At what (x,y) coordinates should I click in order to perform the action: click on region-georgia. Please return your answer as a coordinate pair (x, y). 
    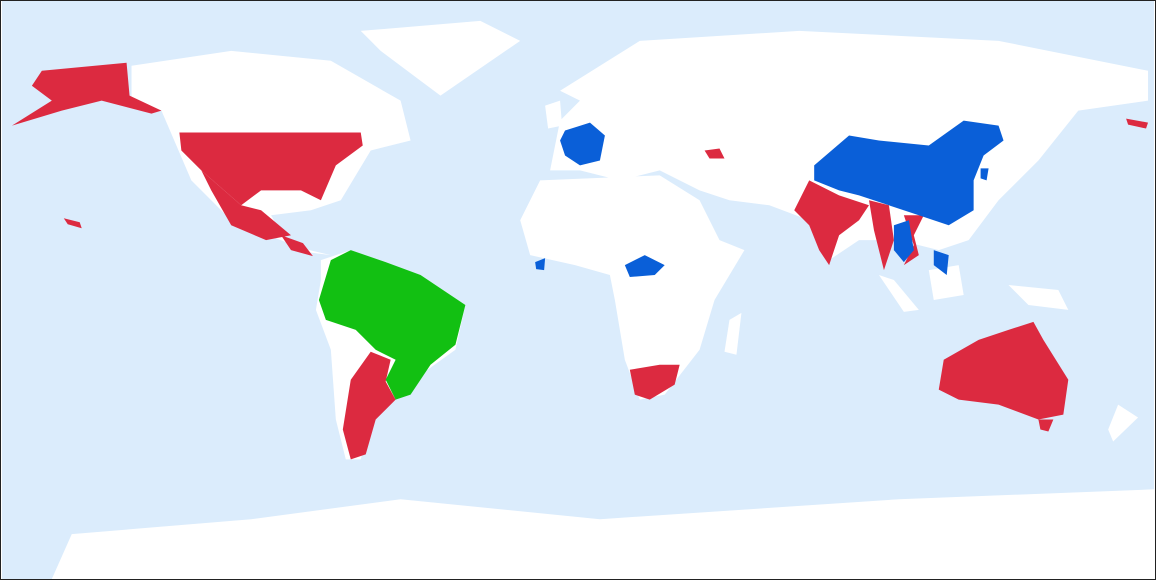
    Looking at the image, I should click on (714, 153).